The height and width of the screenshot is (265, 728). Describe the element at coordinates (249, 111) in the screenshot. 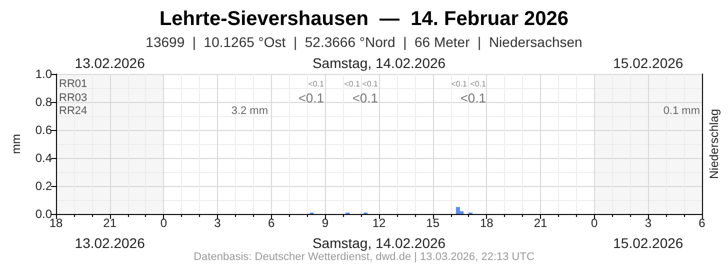

I see `annotation: 3.2 mm` at that location.